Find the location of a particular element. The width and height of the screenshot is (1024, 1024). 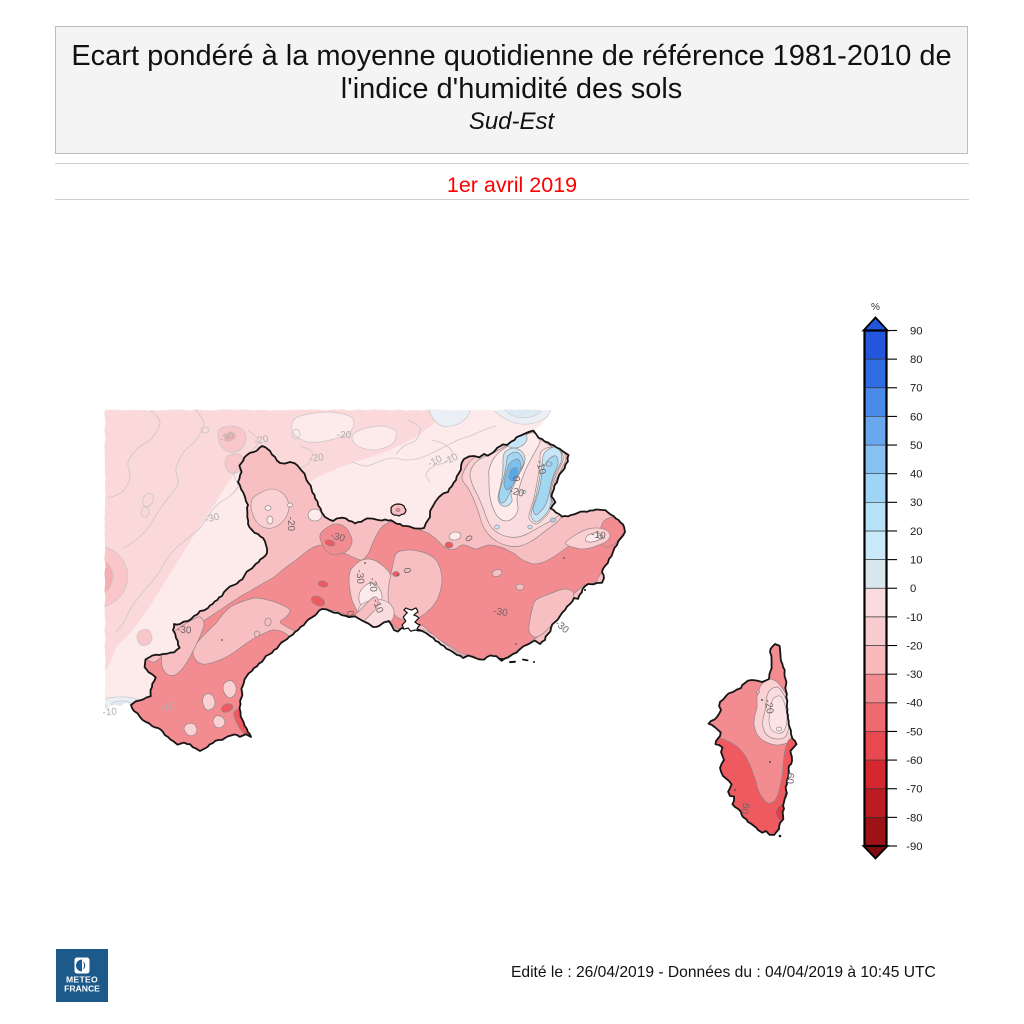

svg-text: -40 is located at coordinates (914, 704).